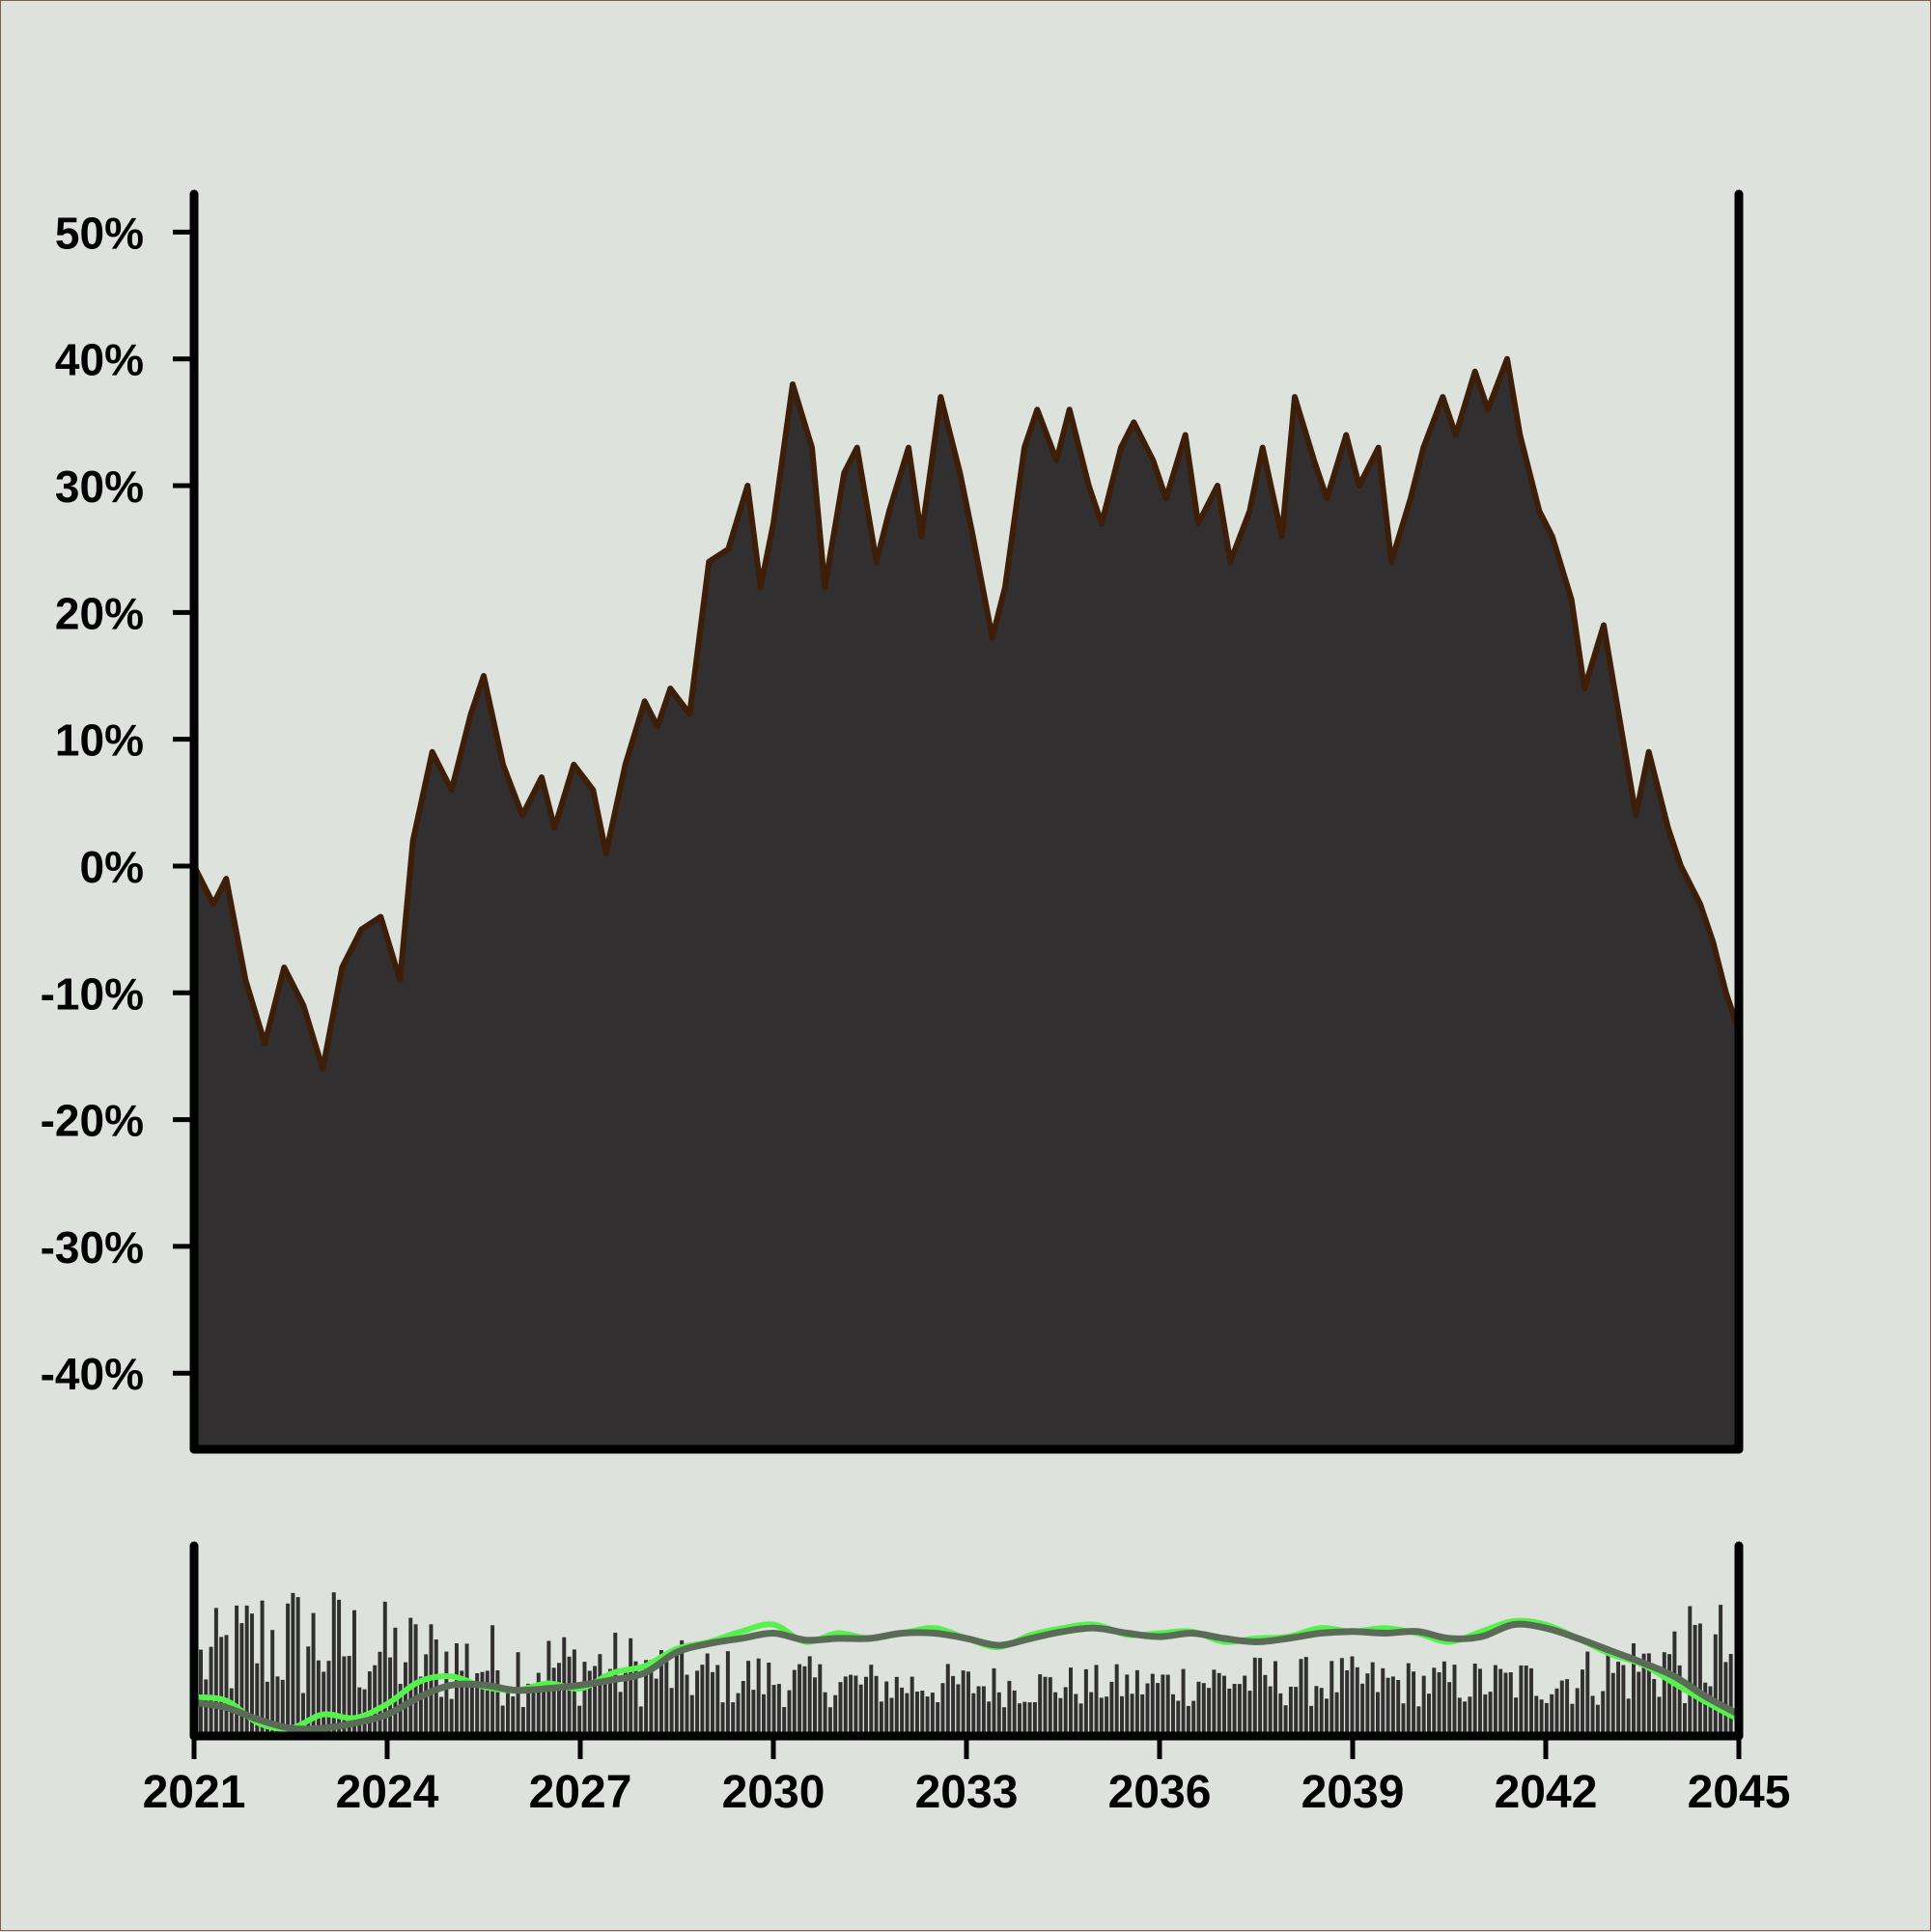 This screenshot has height=1932, width=1931. What do you see at coordinates (92, 994) in the screenshot?
I see `y-tick-label: -10%` at bounding box center [92, 994].